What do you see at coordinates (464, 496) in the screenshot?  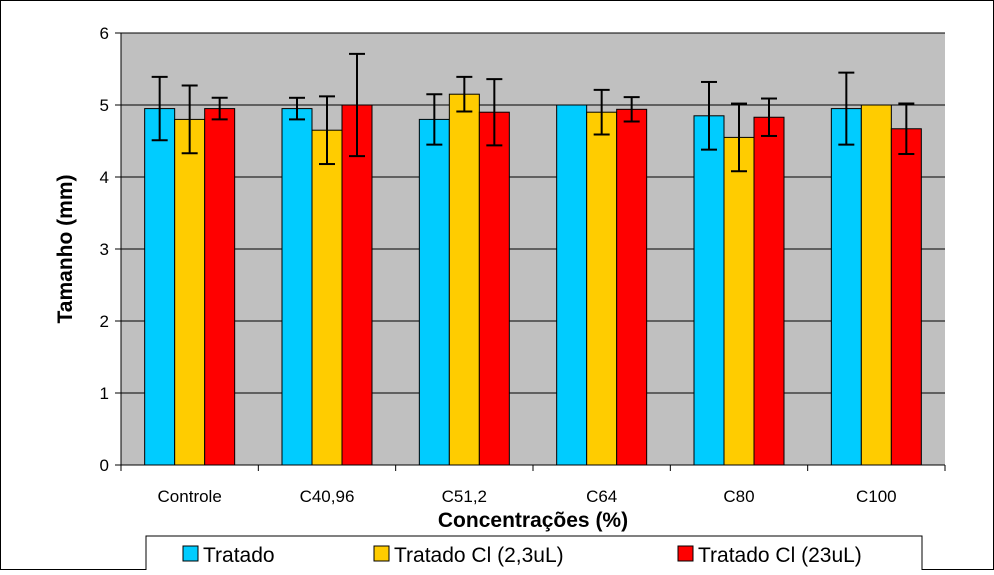 I see `x-tick-label: C51,2` at bounding box center [464, 496].